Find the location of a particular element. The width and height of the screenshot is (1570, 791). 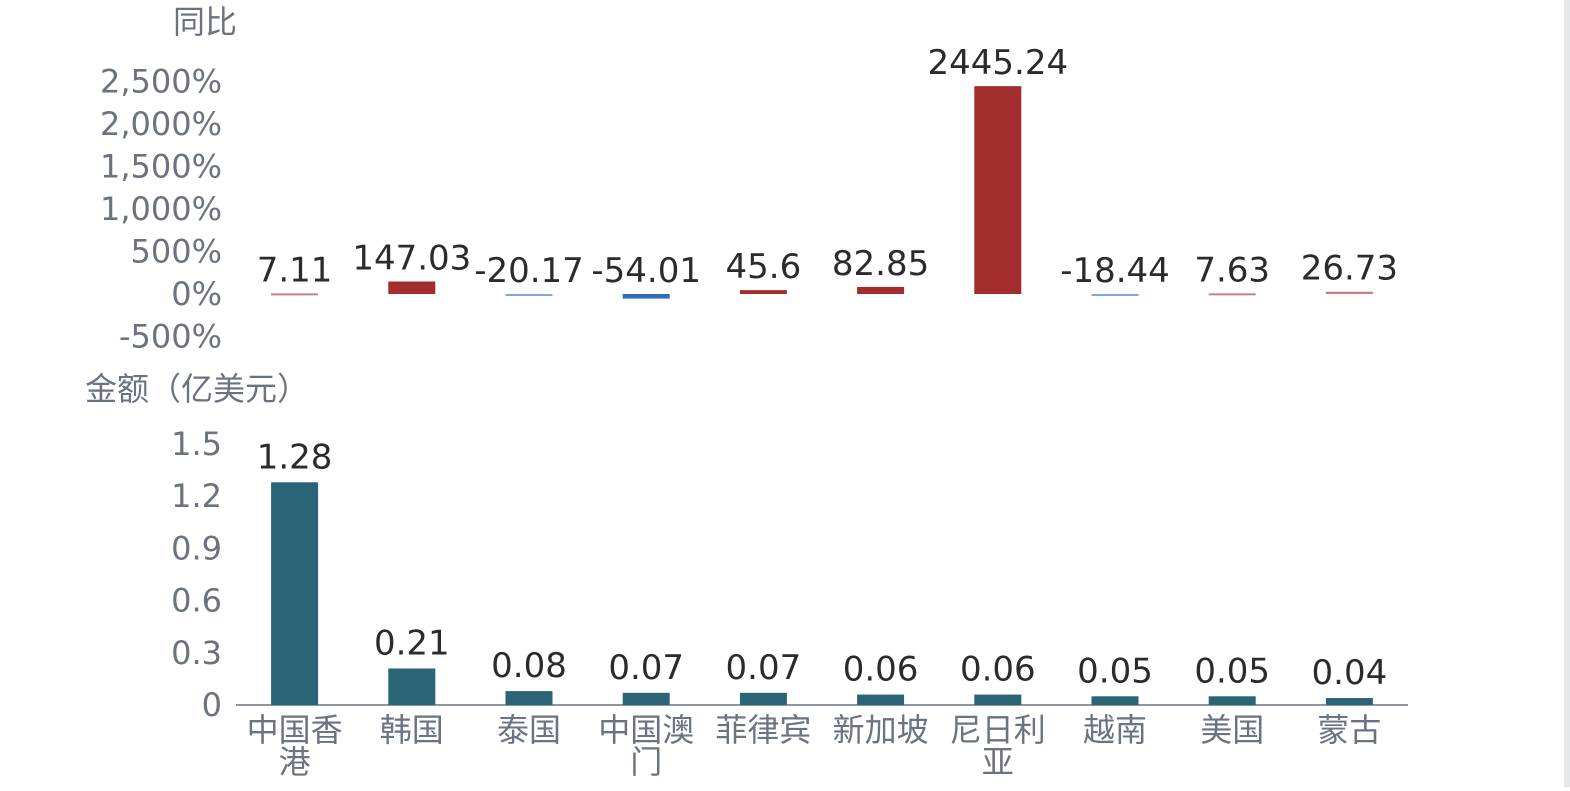

category-label: 中国香 is located at coordinates (295, 730).